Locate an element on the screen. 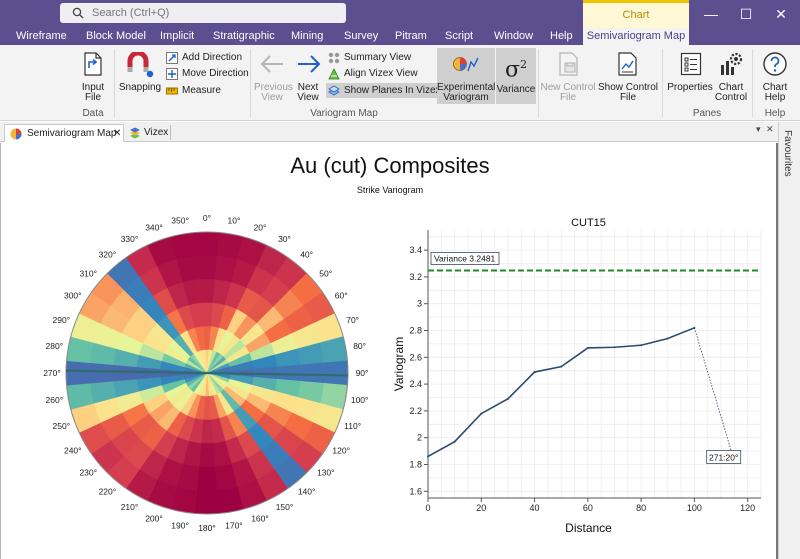  next-view-button: Next View is located at coordinates (308, 93).